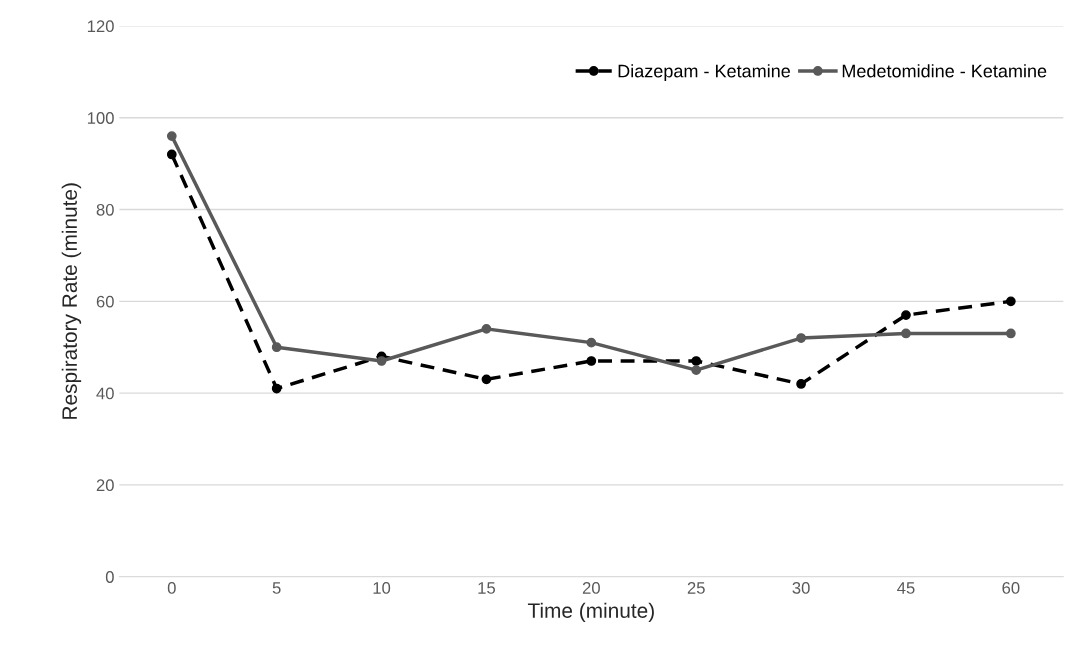 This screenshot has width=1085, height=648. I want to click on x-tick-label: 15, so click(487, 588).